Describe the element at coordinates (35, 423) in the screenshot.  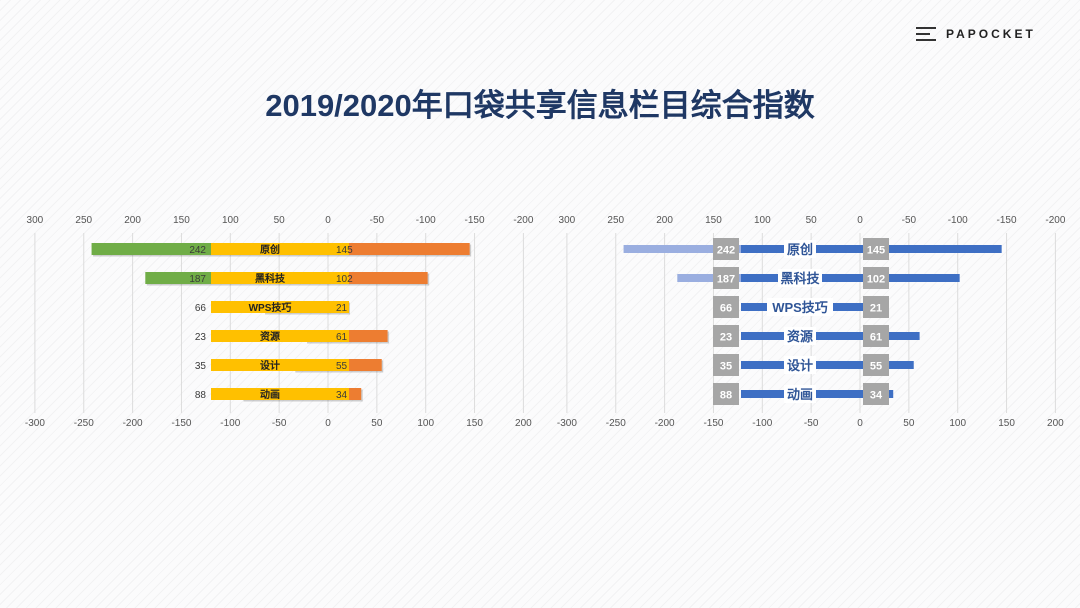
I see `bottom-tick-label: -300` at that location.